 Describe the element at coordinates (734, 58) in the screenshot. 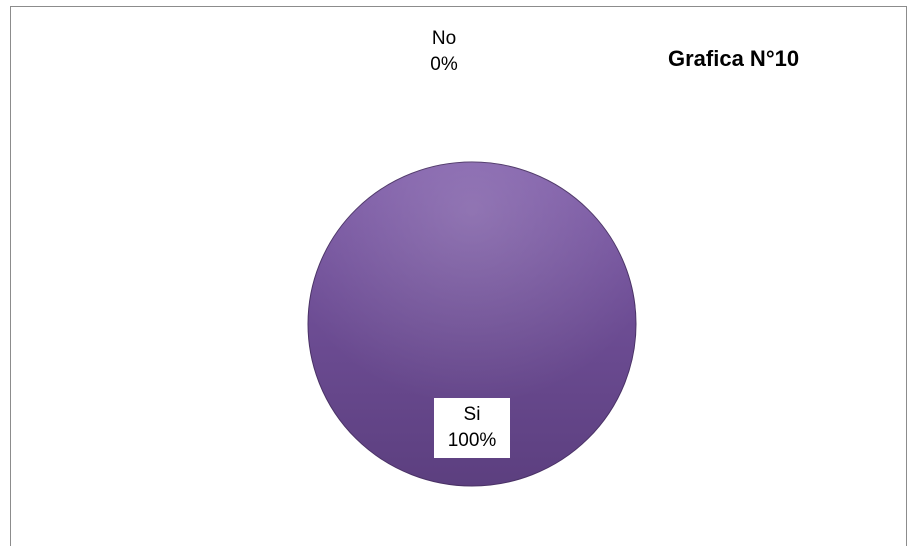

I see `chart-title: Grafica N°10` at that location.